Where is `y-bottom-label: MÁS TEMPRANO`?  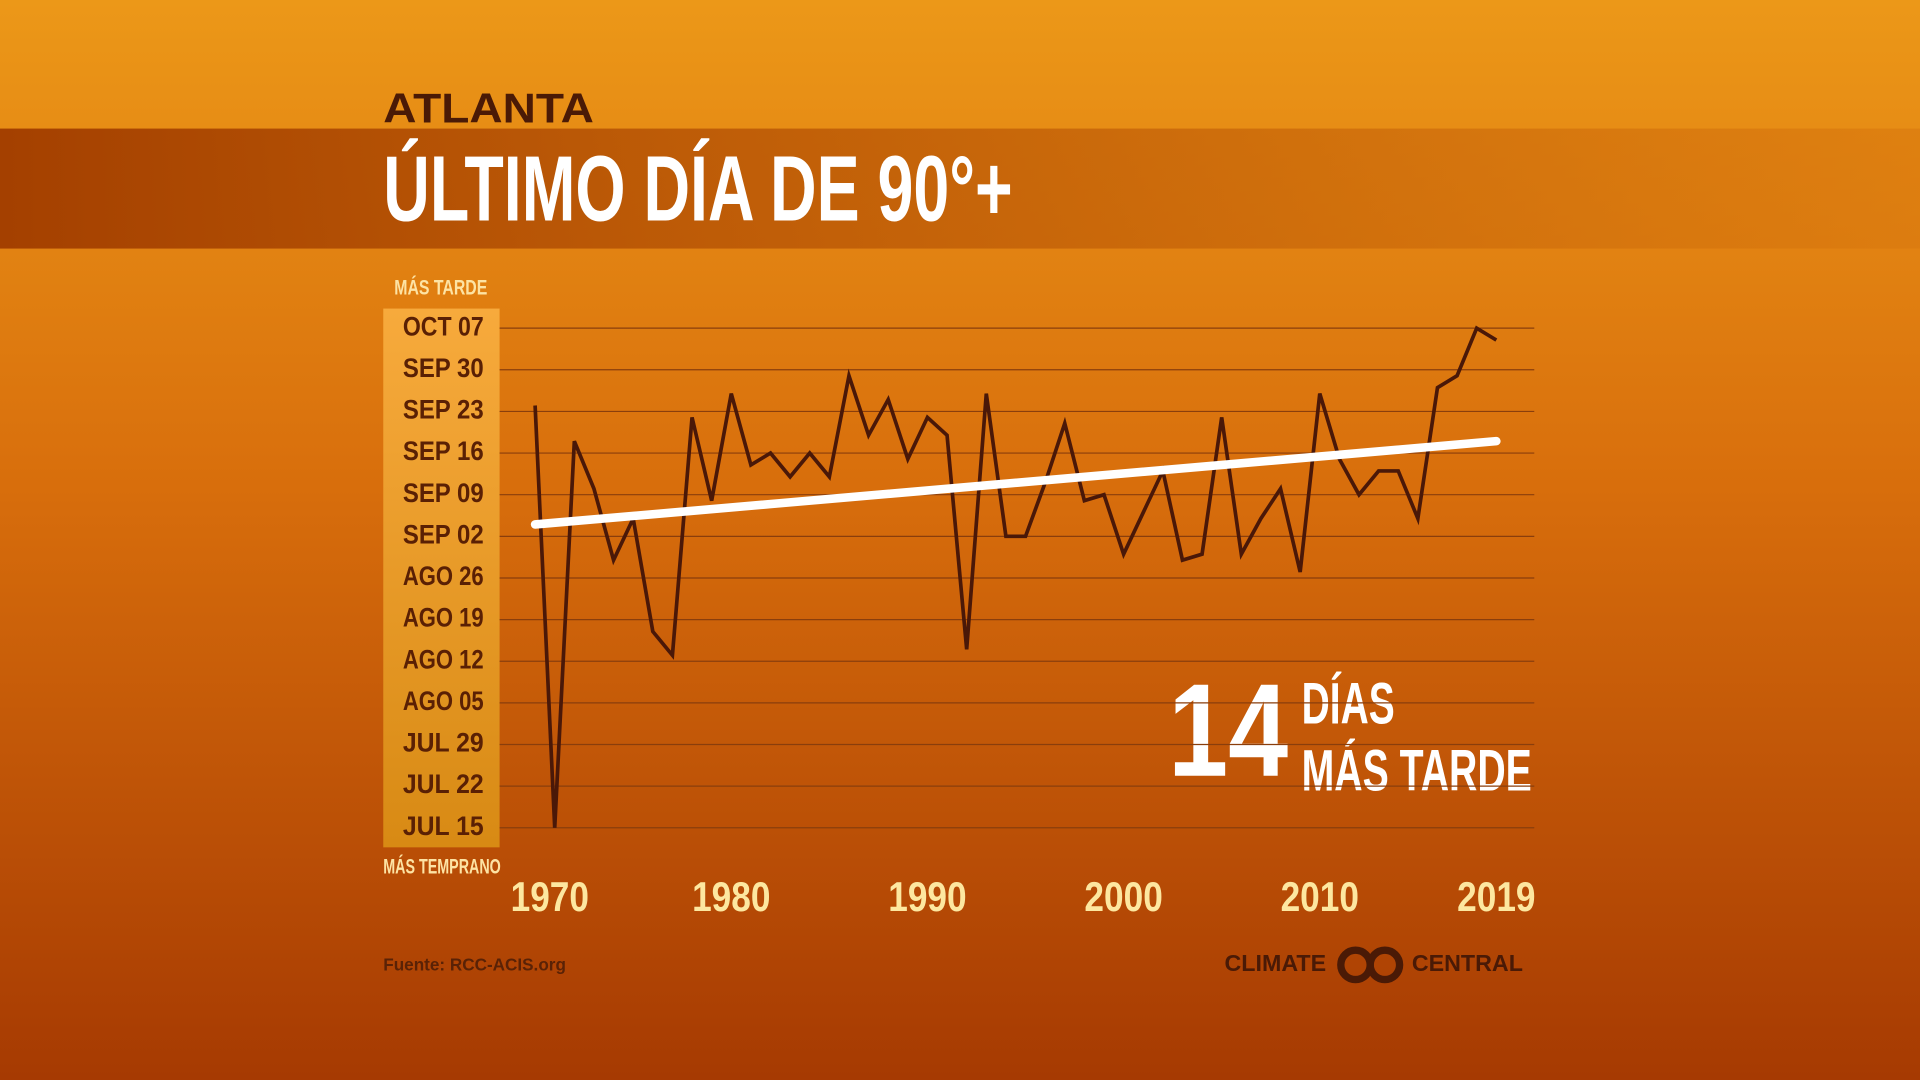
y-bottom-label: MÁS TEMPRANO is located at coordinates (442, 867).